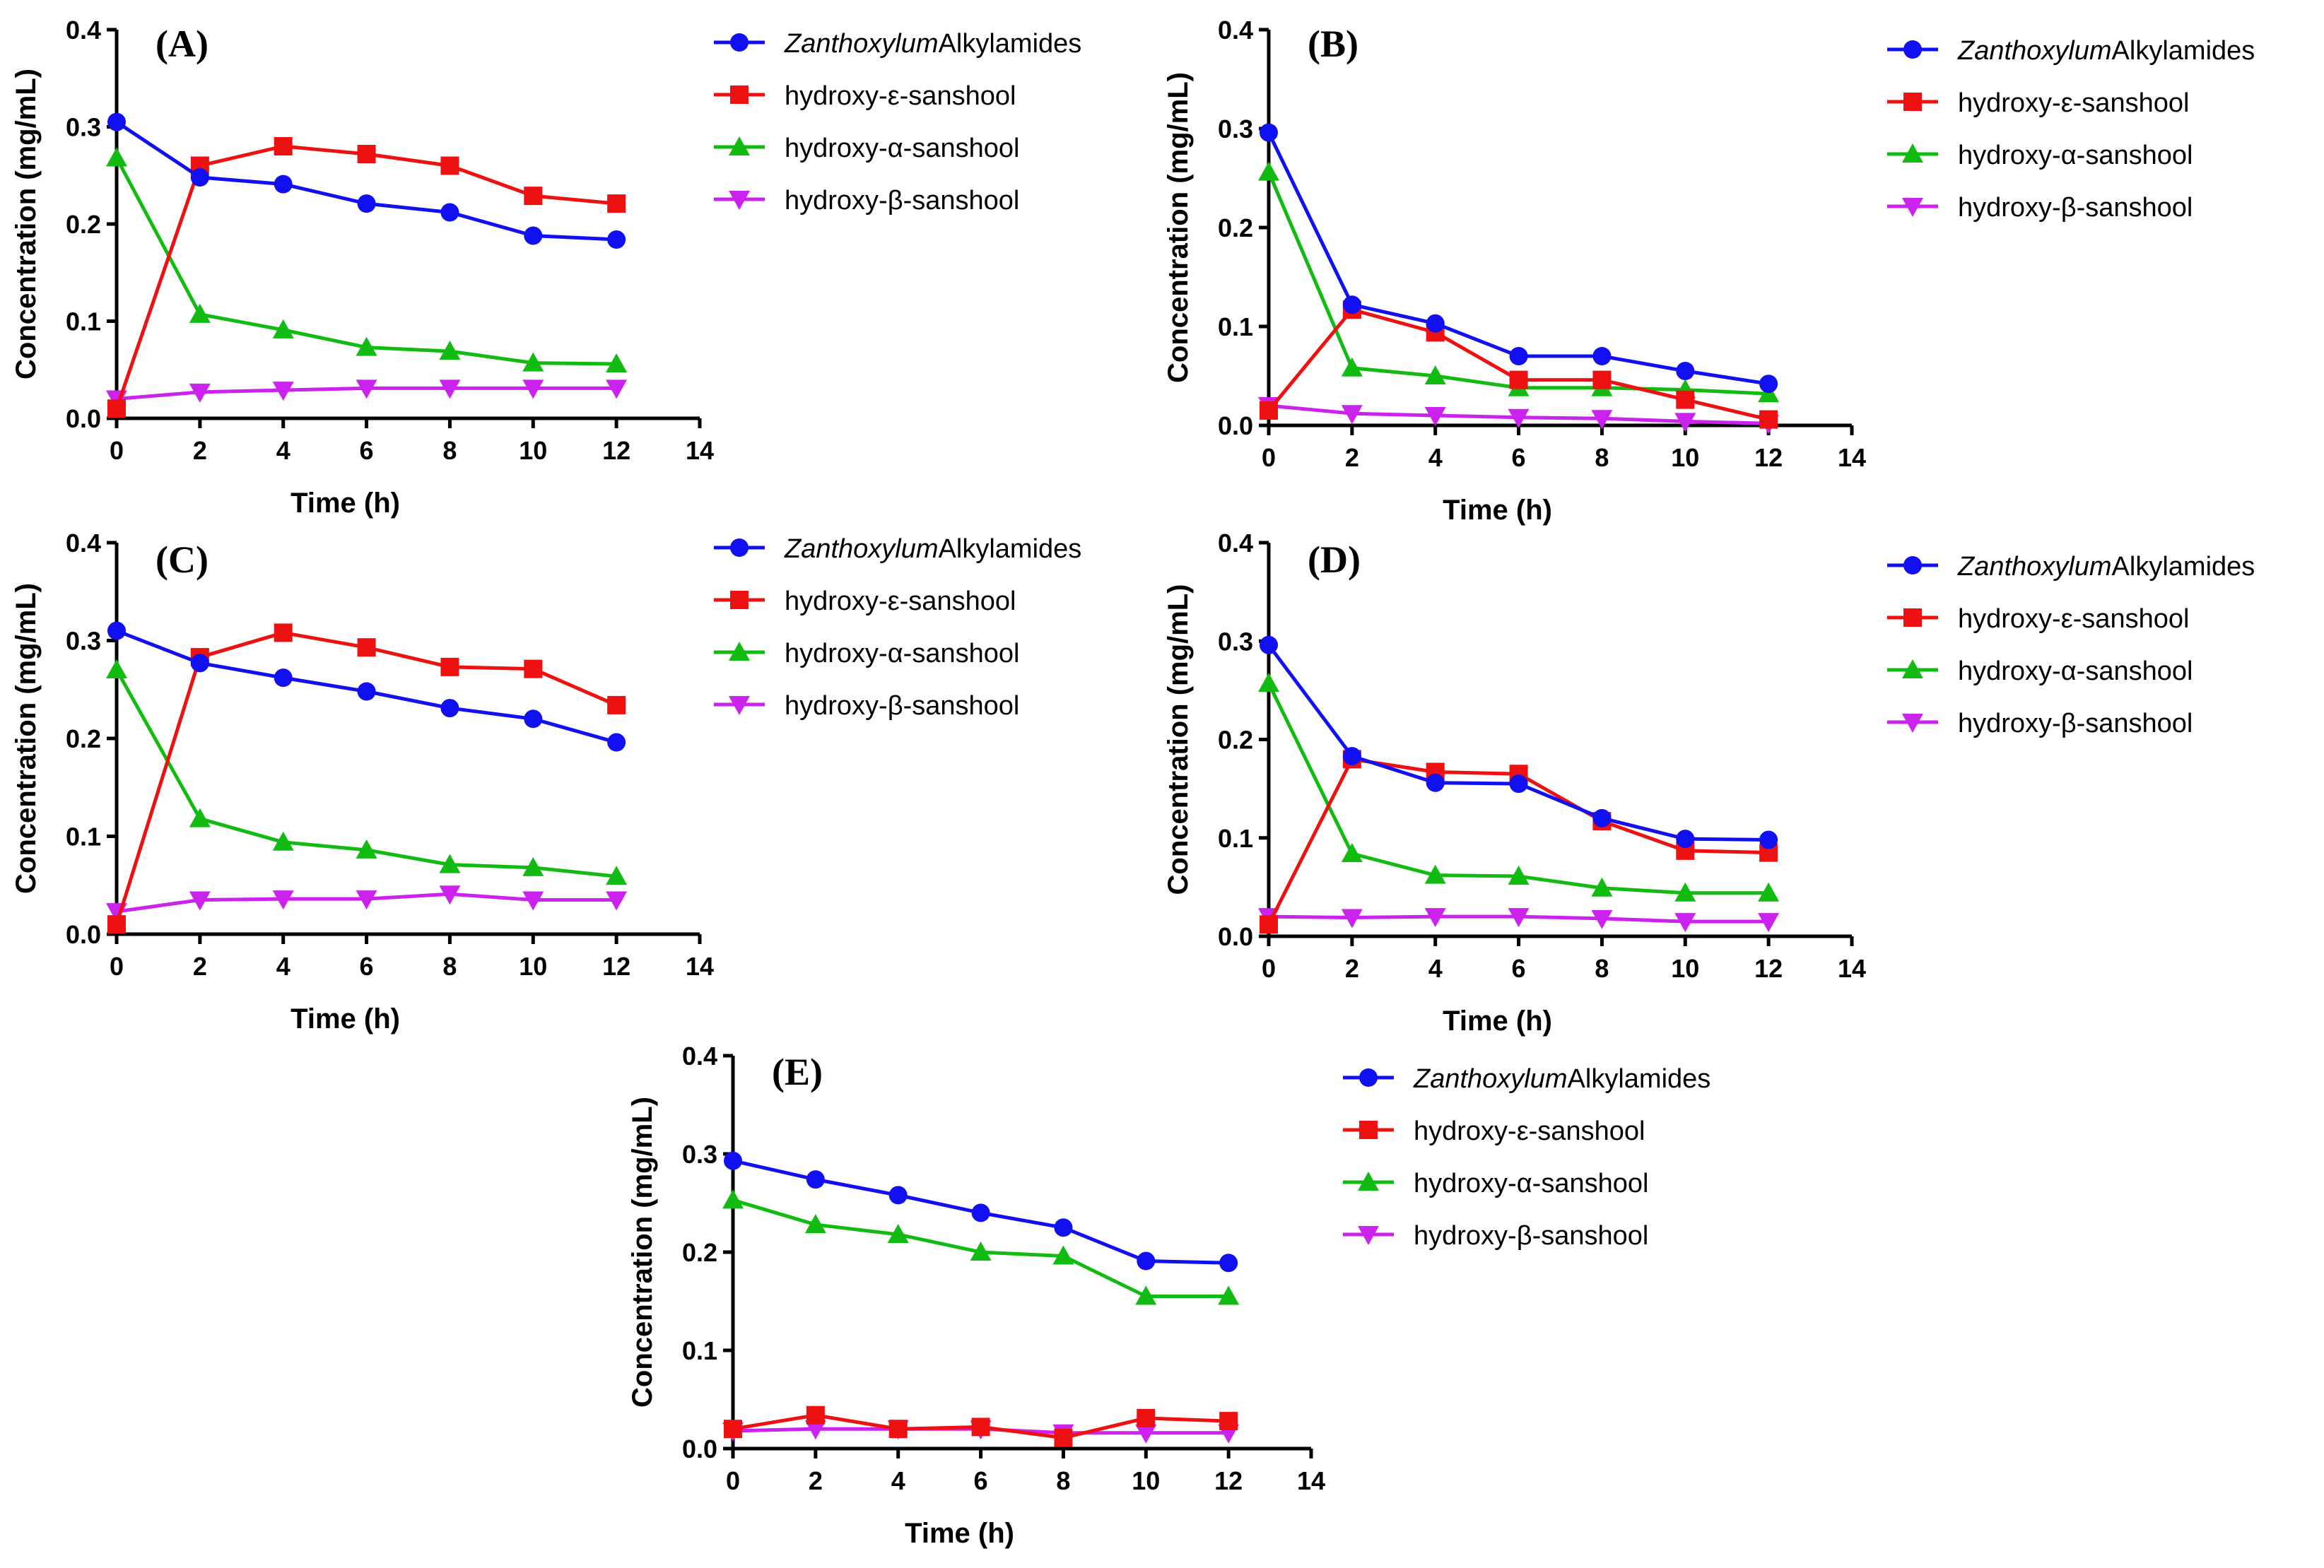 This screenshot has width=2324, height=1568. Describe the element at coordinates (1352, 458) in the screenshot. I see `x-tick-label: 2` at that location.